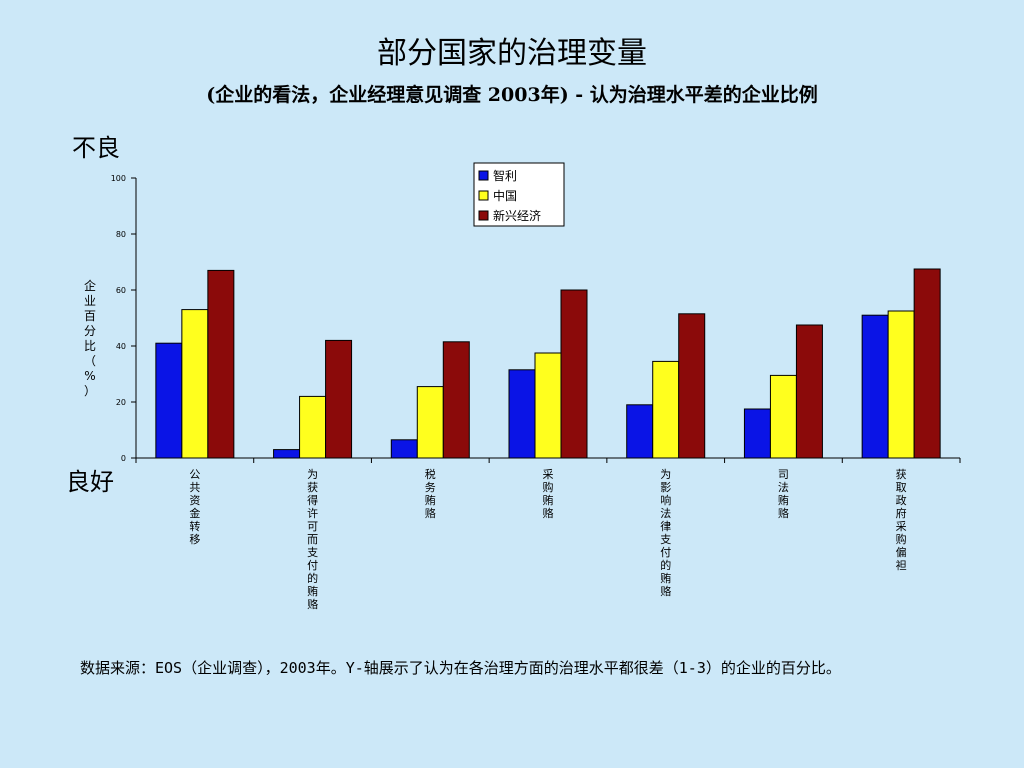 Image resolution: width=1024 pixels, height=768 pixels. Describe the element at coordinates (121, 290) in the screenshot. I see `y-tick-label: 60` at that location.